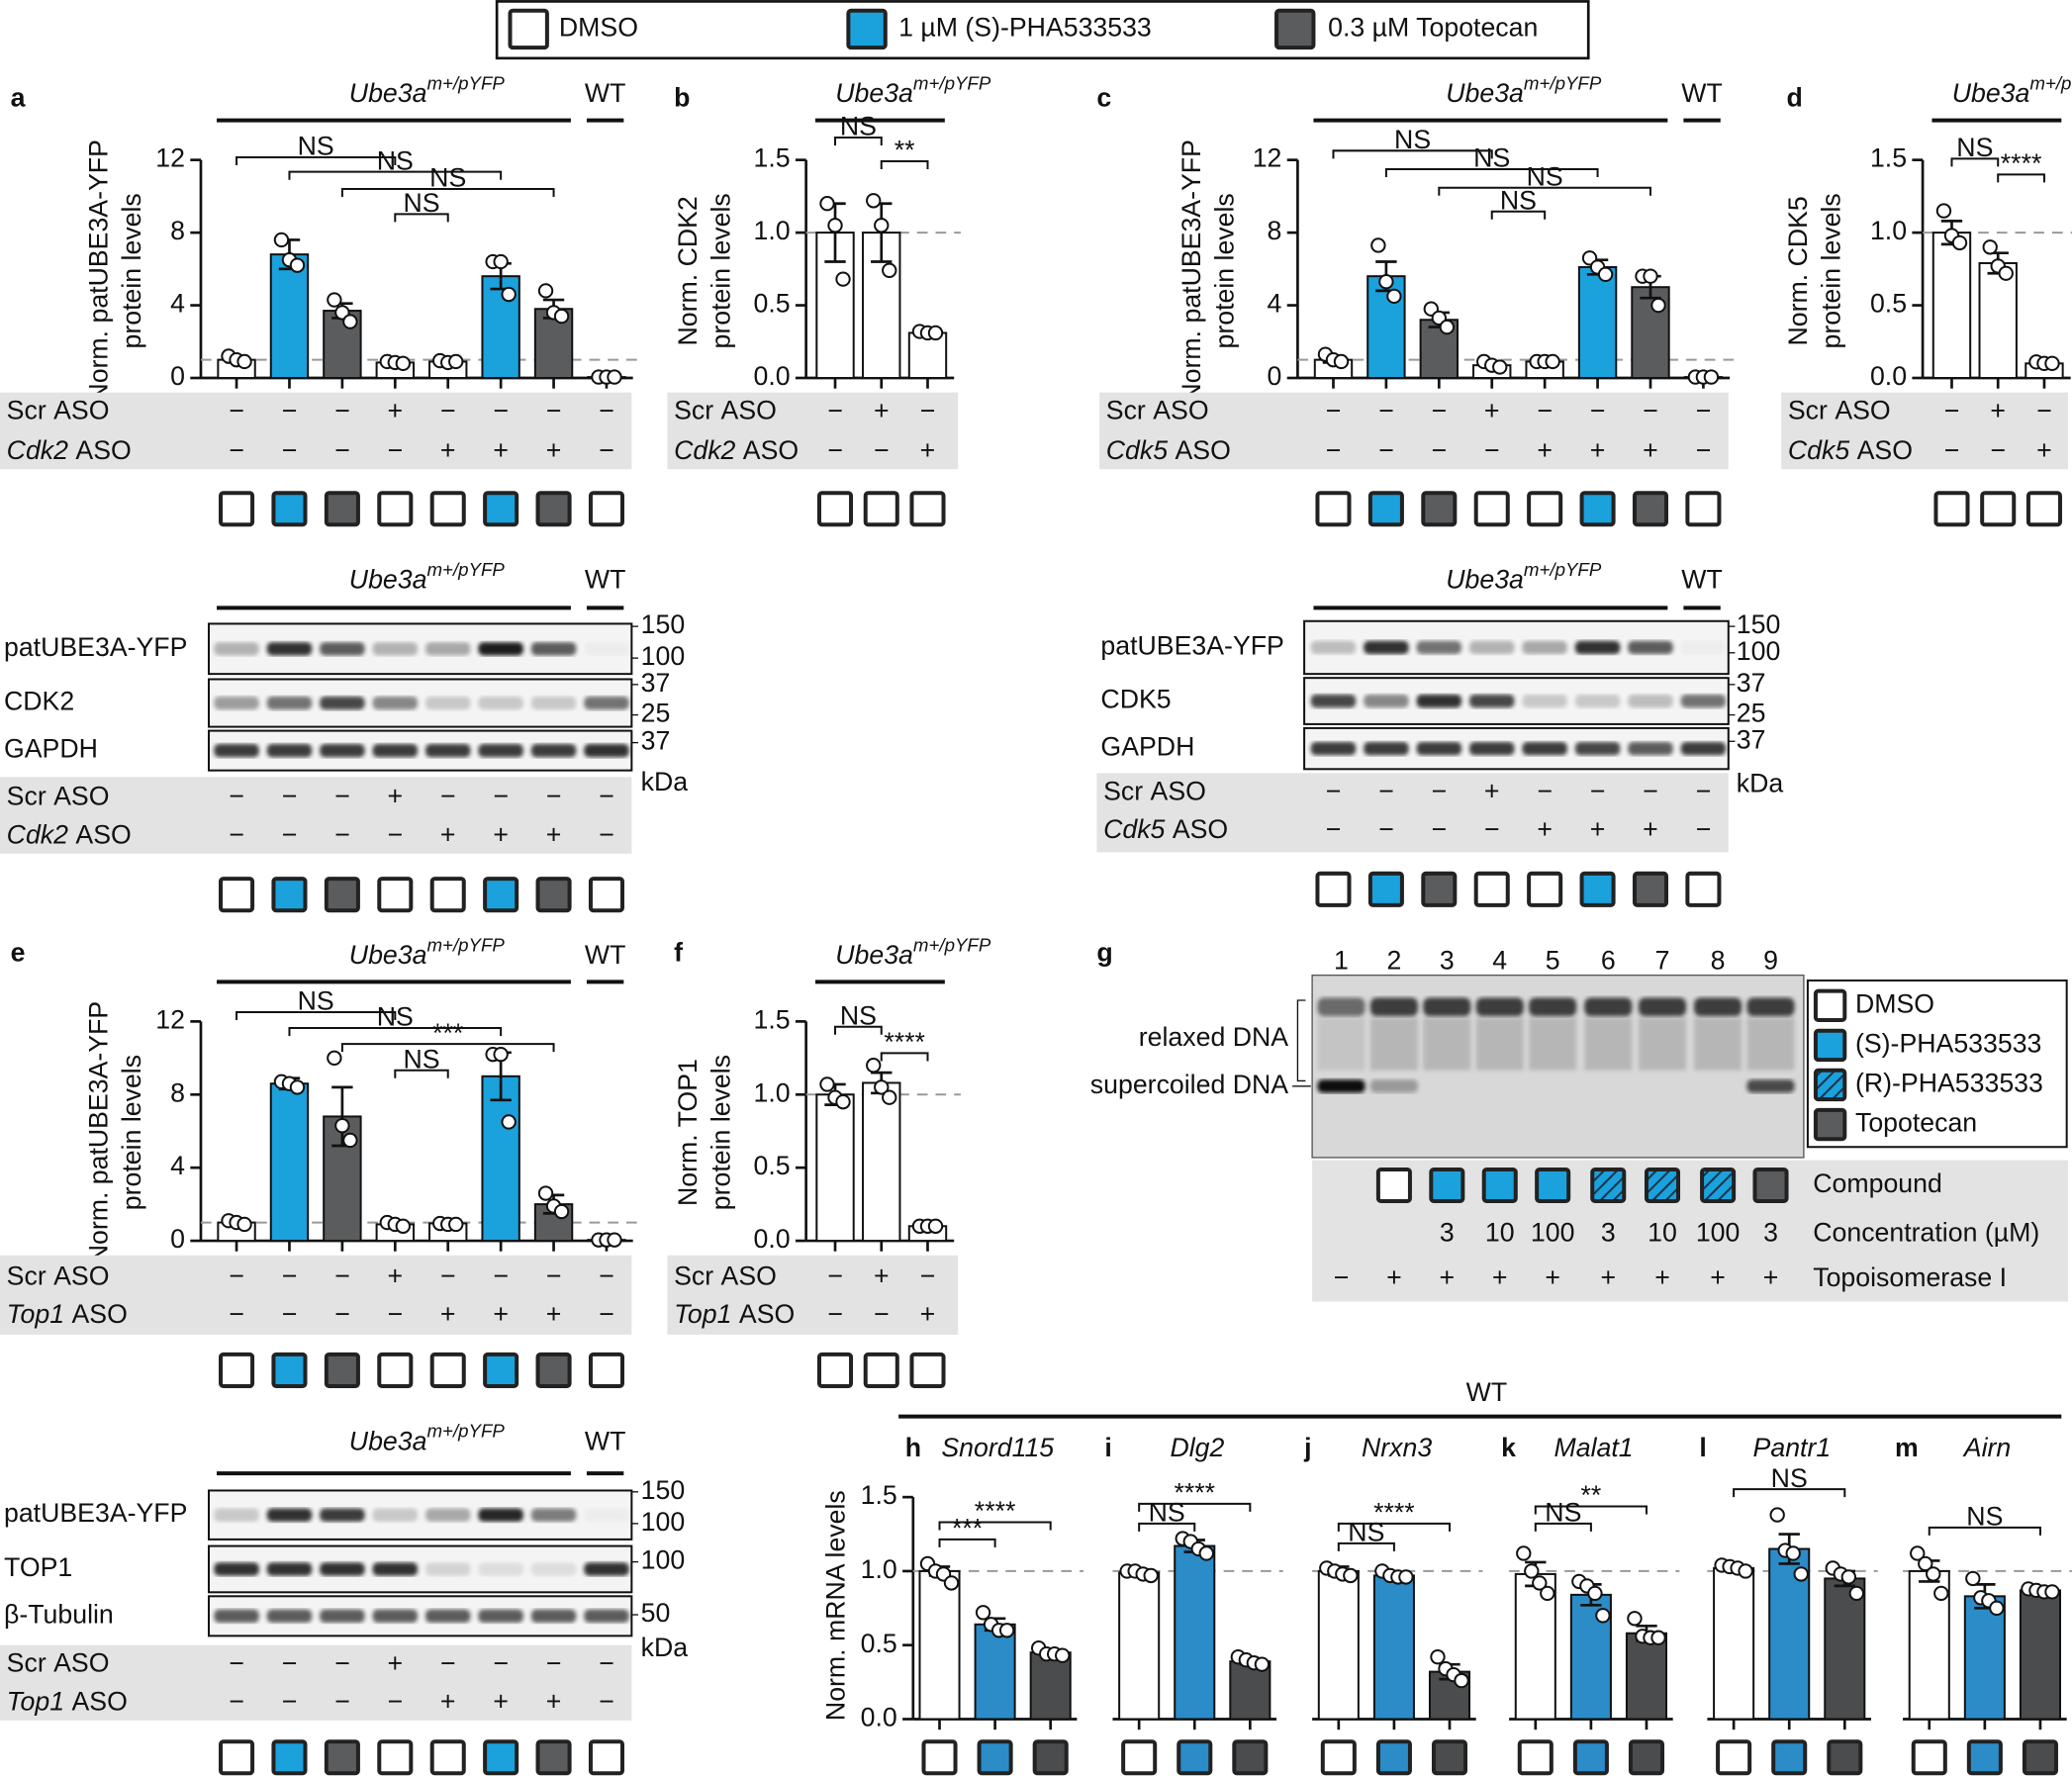 The width and height of the screenshot is (2072, 1776). I want to click on genotype-label: WT, so click(1702, 93).